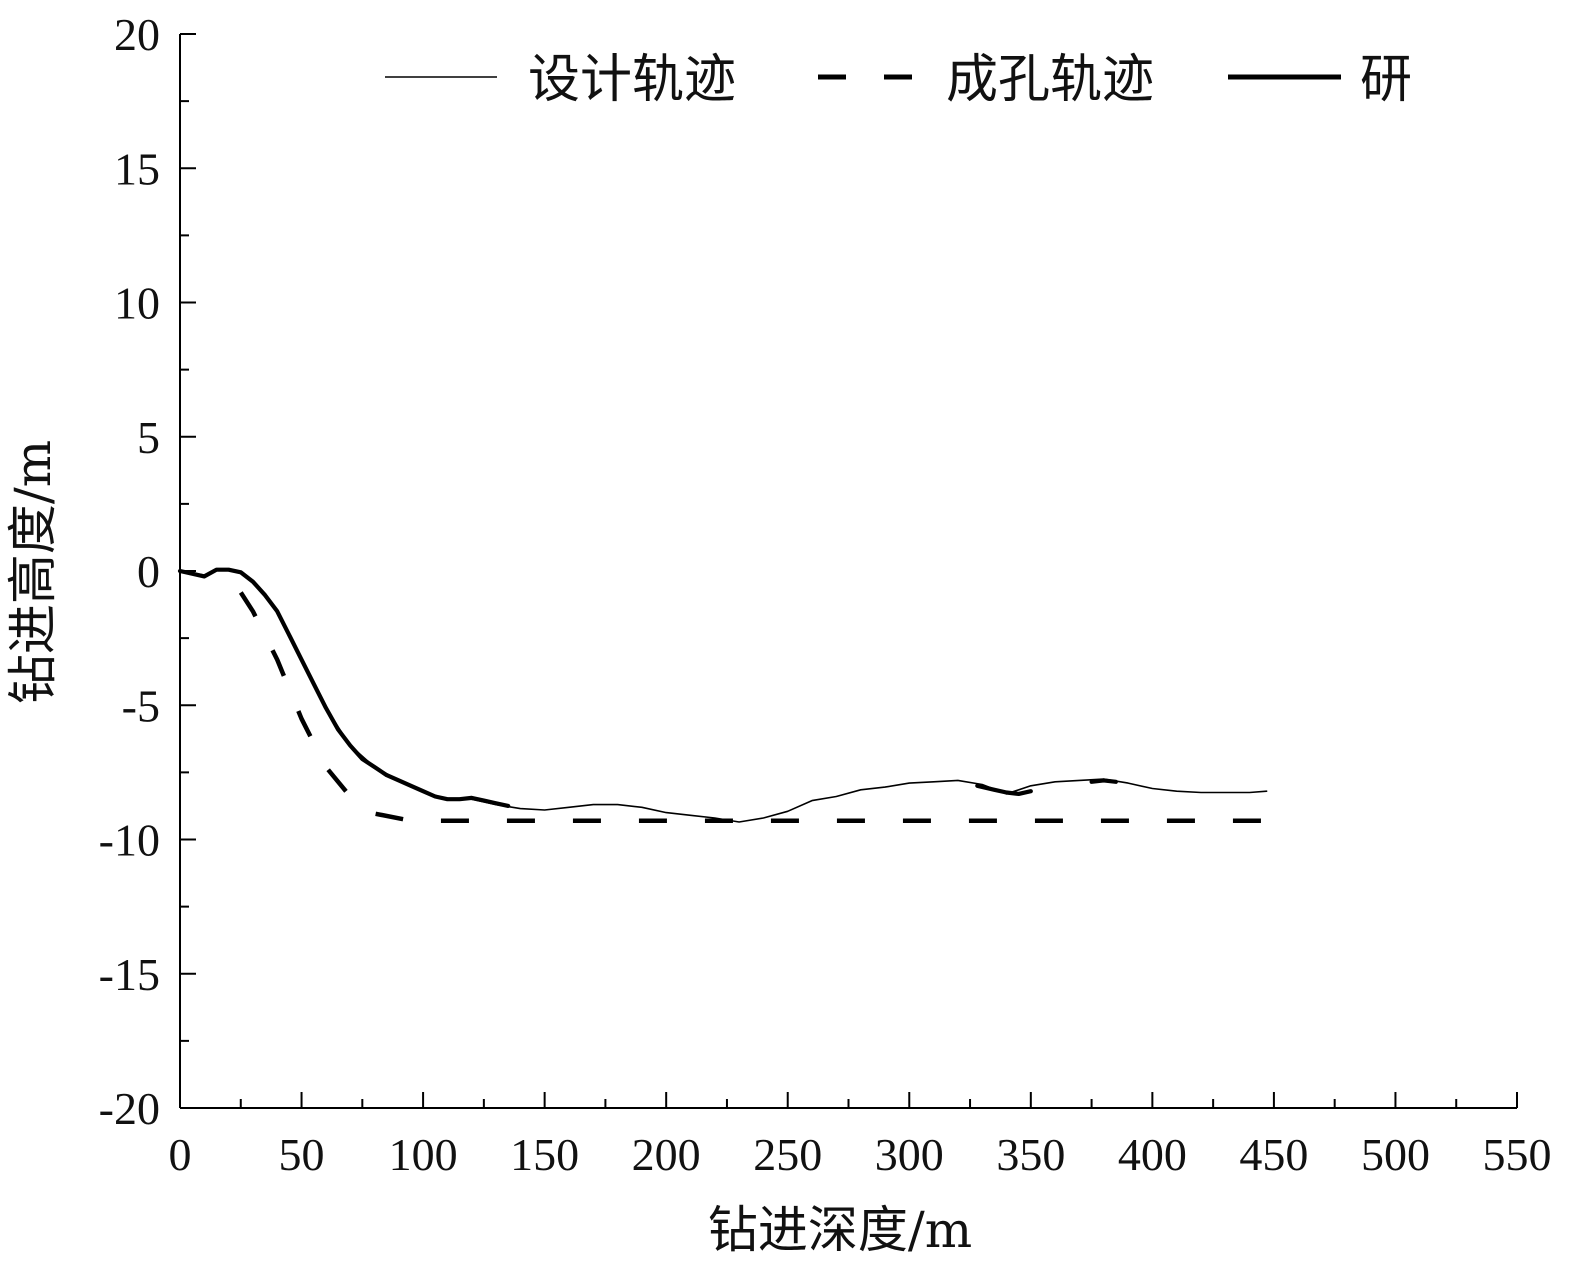 This screenshot has width=1584, height=1282. Describe the element at coordinates (632, 80) in the screenshot. I see `legend-label-design: 设计轨迹` at that location.